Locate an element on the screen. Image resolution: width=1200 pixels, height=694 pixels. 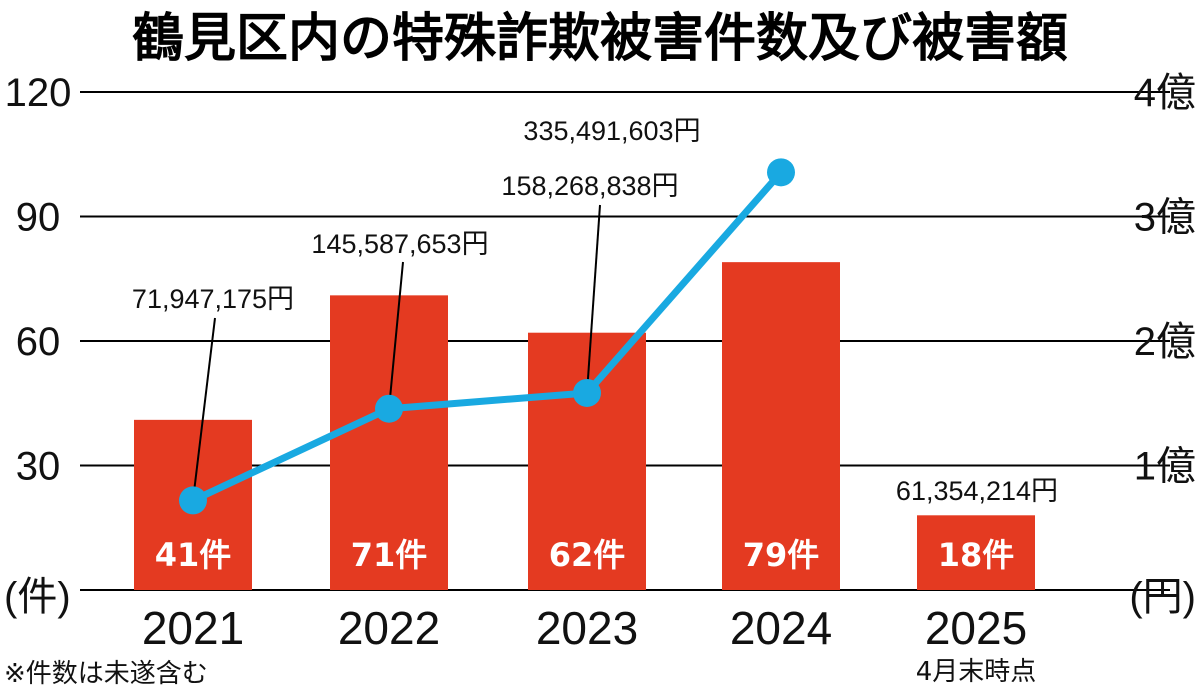
x-tick-label: 2022 is located at coordinates (389, 628).